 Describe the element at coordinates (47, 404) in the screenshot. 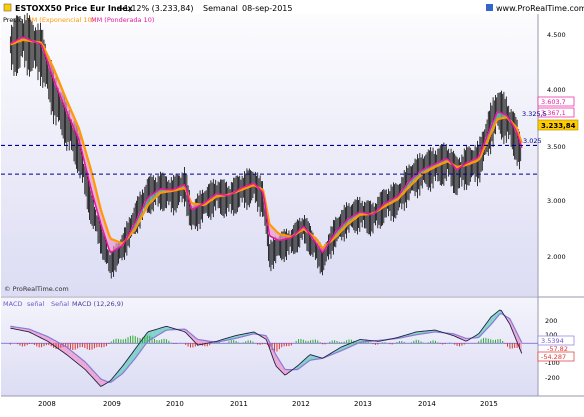

I see `x-tick-label: 2008` at that location.